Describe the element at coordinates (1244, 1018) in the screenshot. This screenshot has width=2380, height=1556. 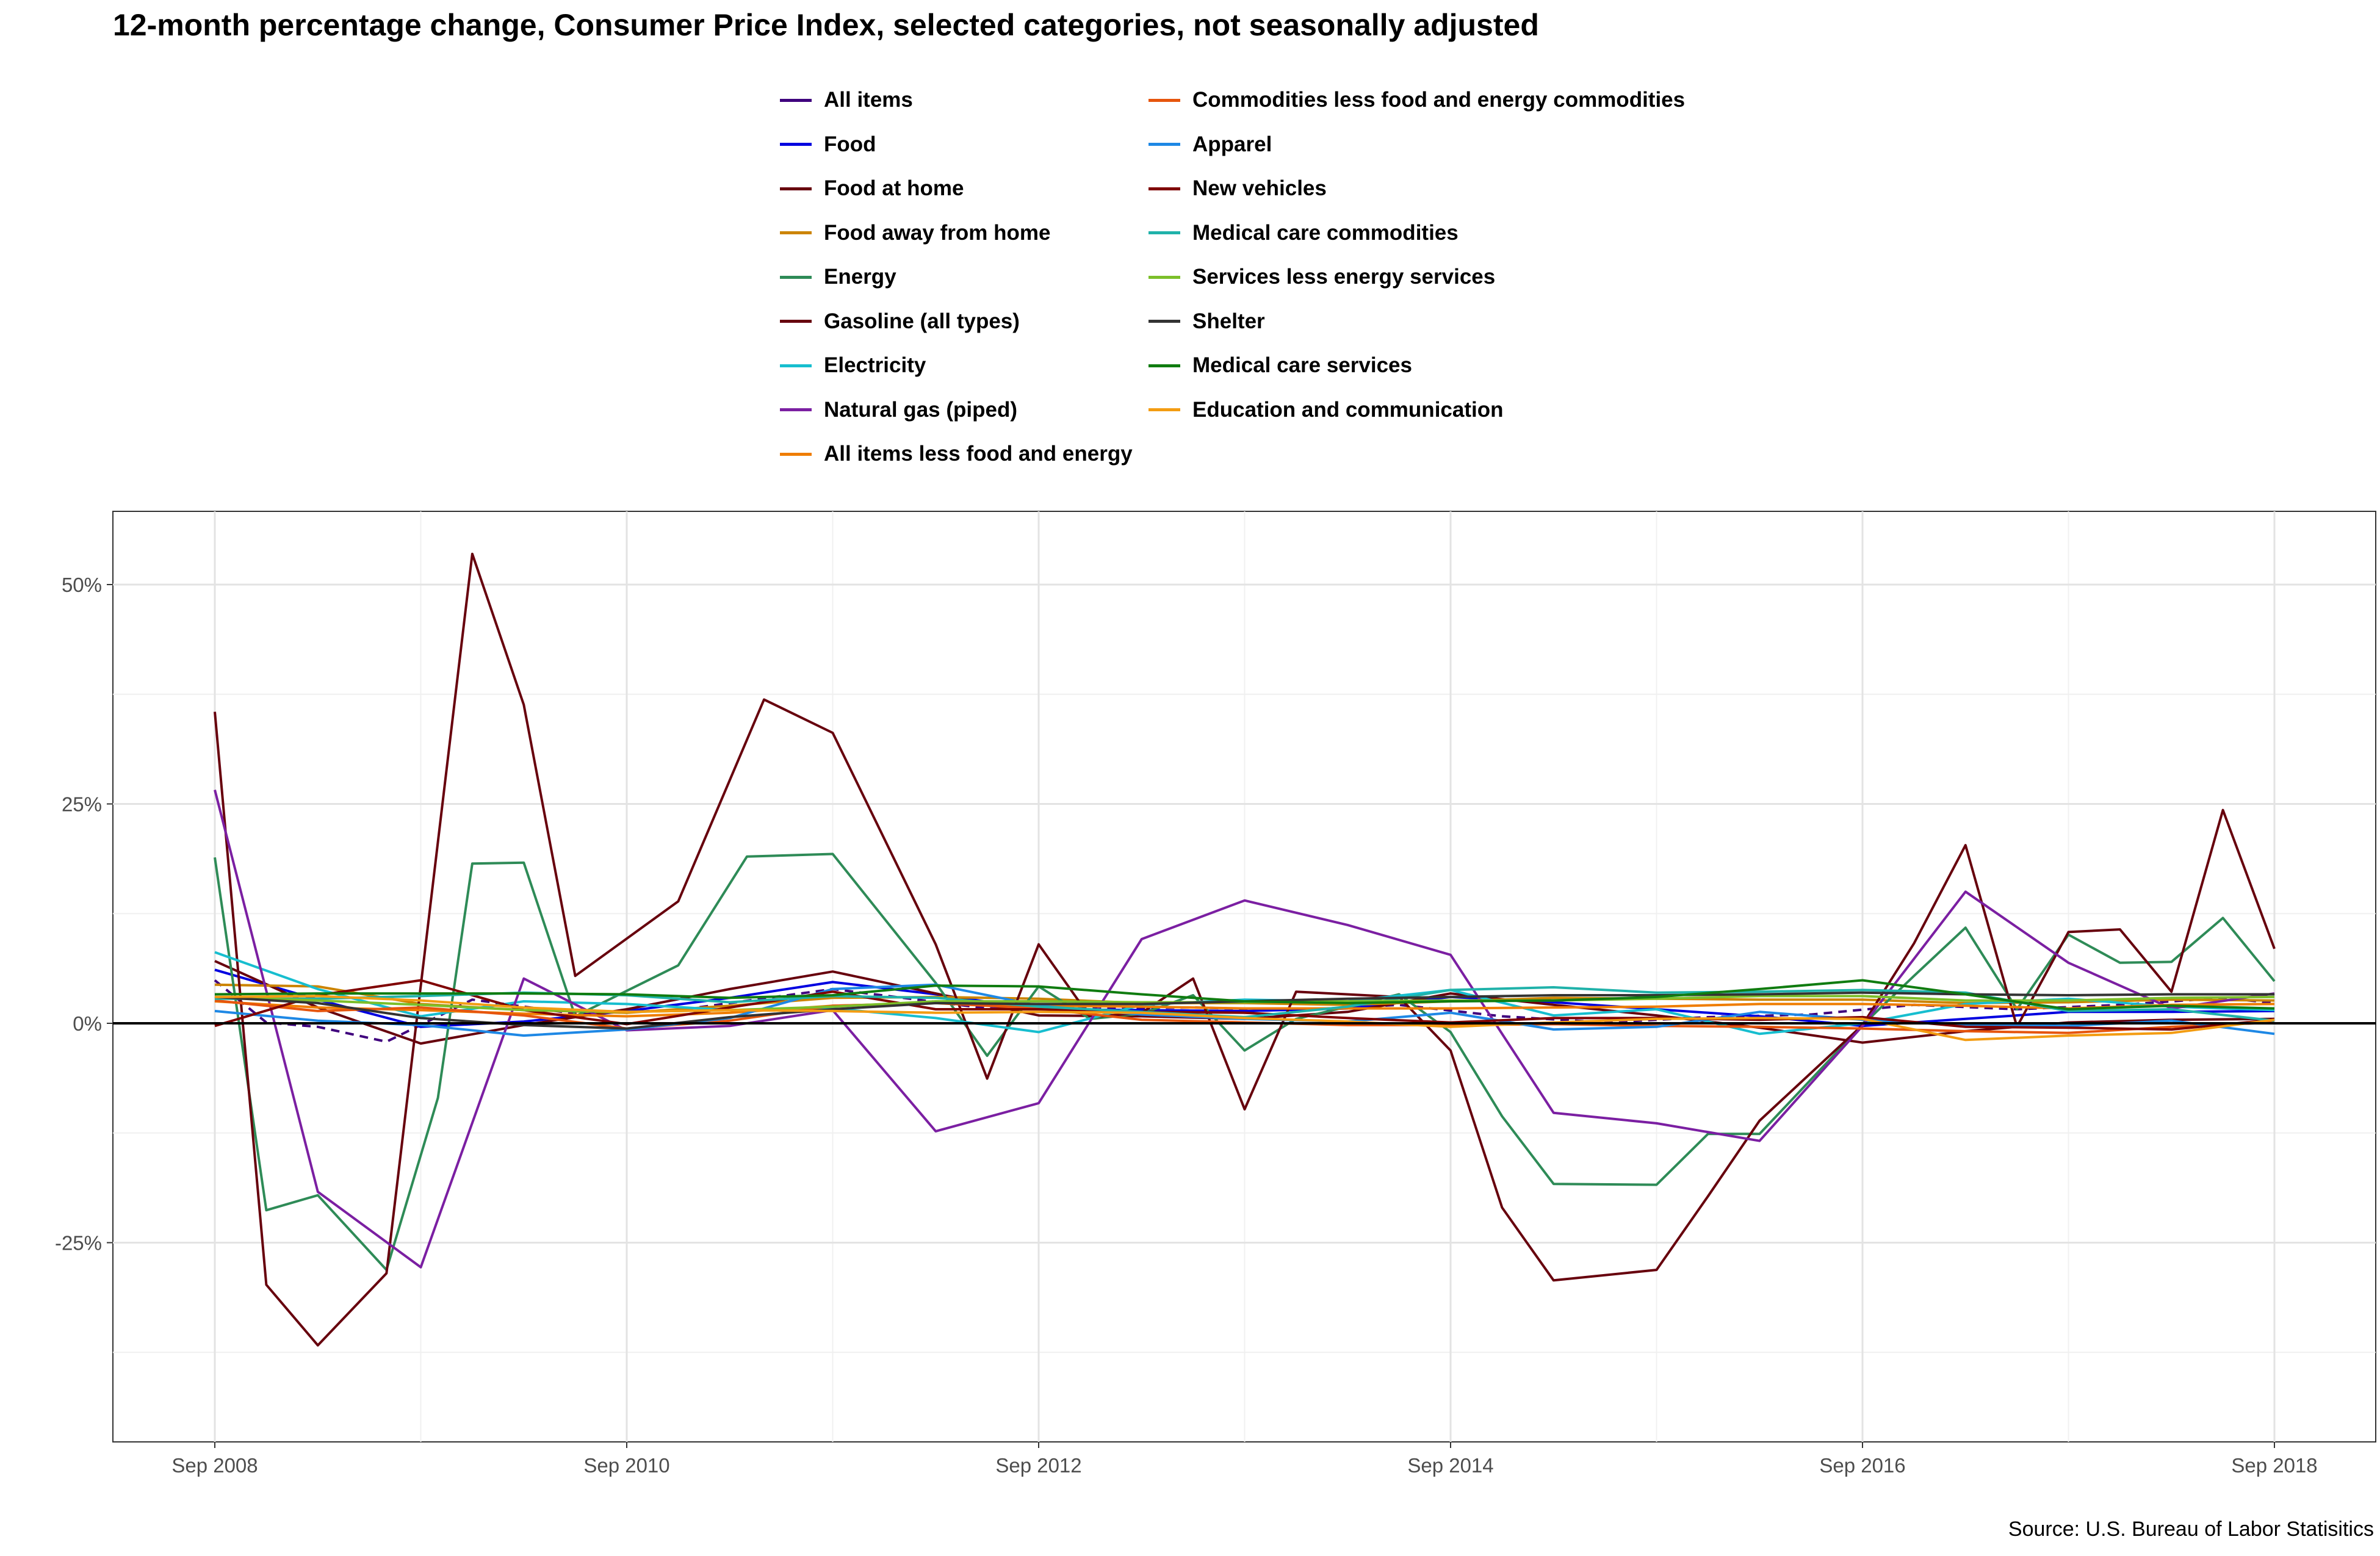
I see `series-line-education-and-communication` at that location.